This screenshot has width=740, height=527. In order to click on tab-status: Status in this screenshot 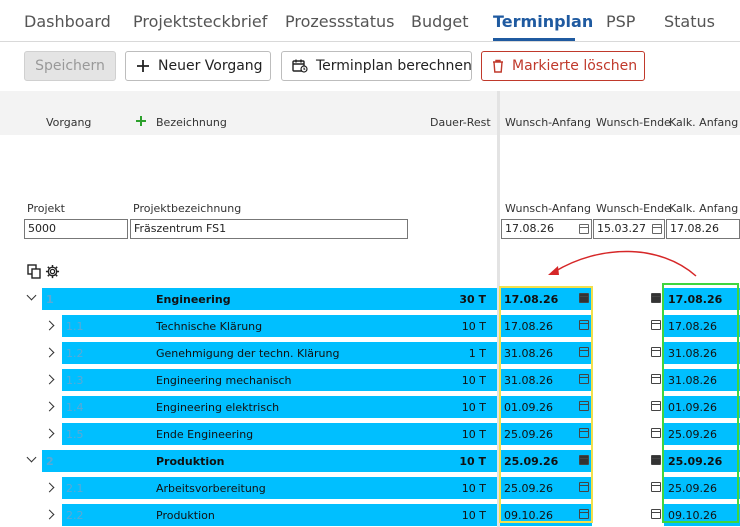, I will do `click(689, 21)`.